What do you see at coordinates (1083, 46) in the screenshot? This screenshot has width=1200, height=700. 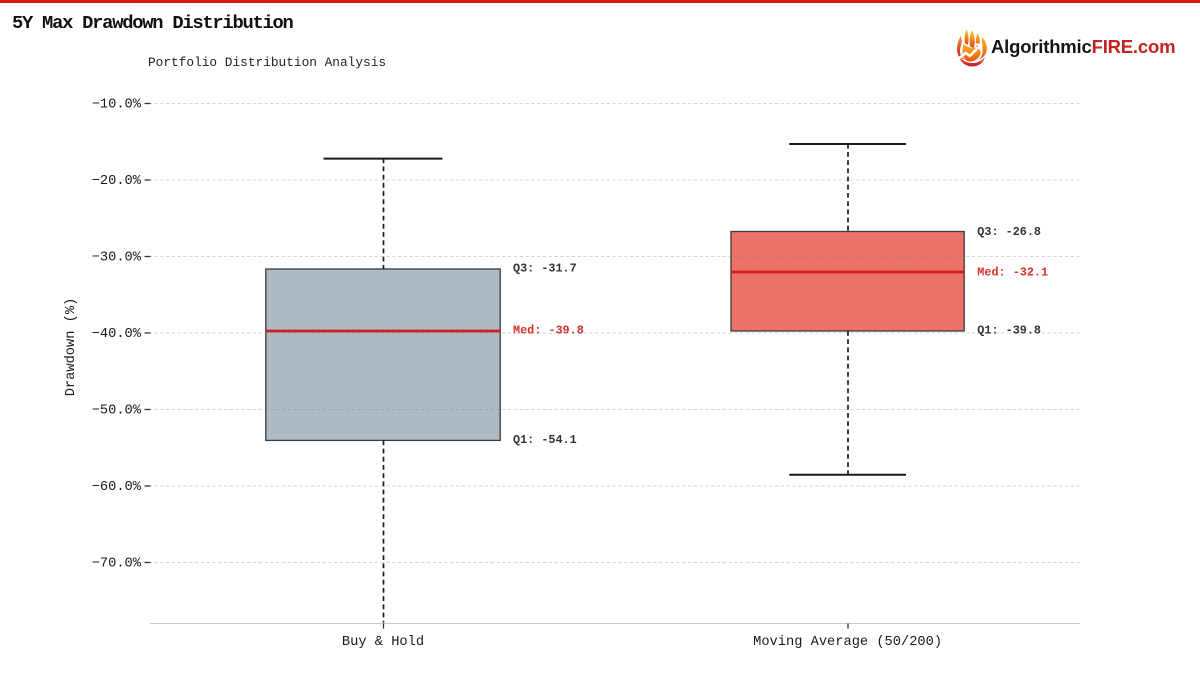 I see `svg-text: AlgorithmicFIRE.com` at bounding box center [1083, 46].